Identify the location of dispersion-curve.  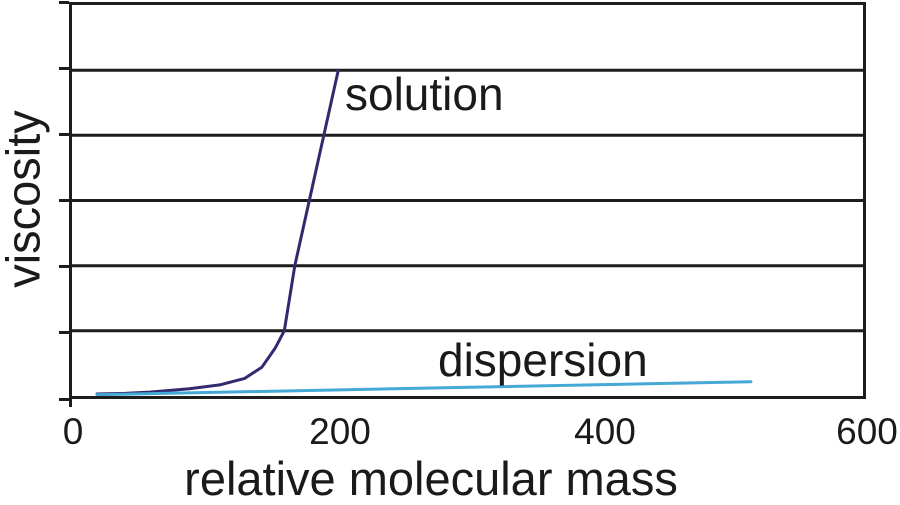
(424, 388).